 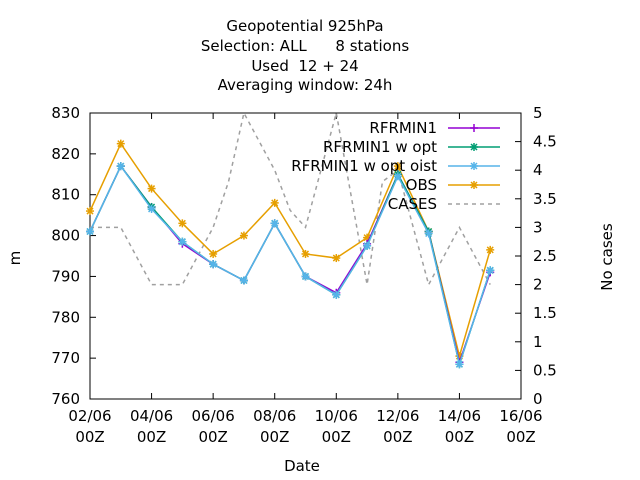 I want to click on y2-tick-label: 0.5, so click(x=545, y=370).